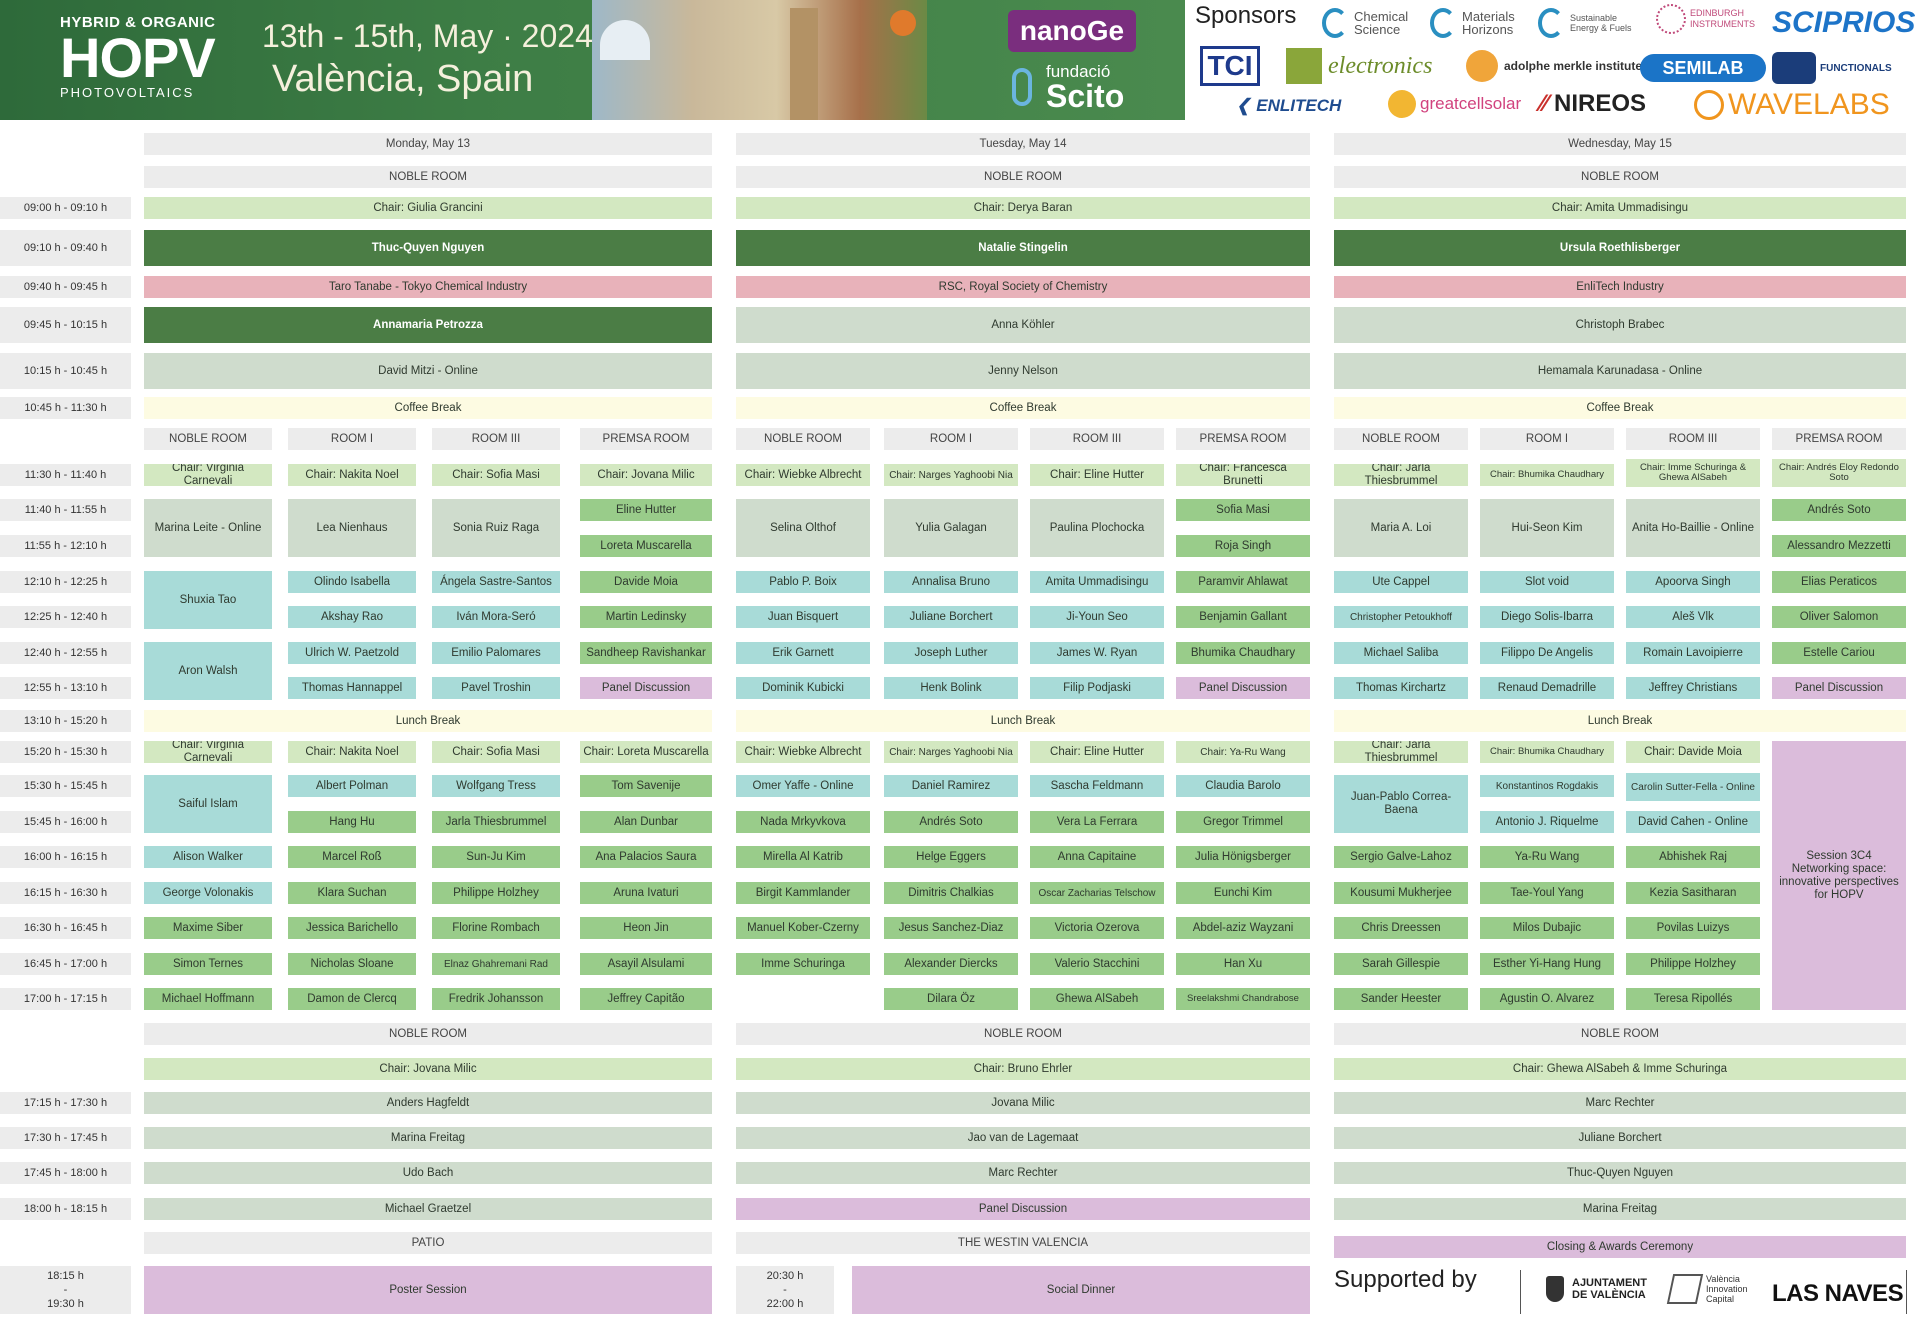  Describe the element at coordinates (1547, 999) in the screenshot. I see `talk: Agustin O. Alvarez` at that location.